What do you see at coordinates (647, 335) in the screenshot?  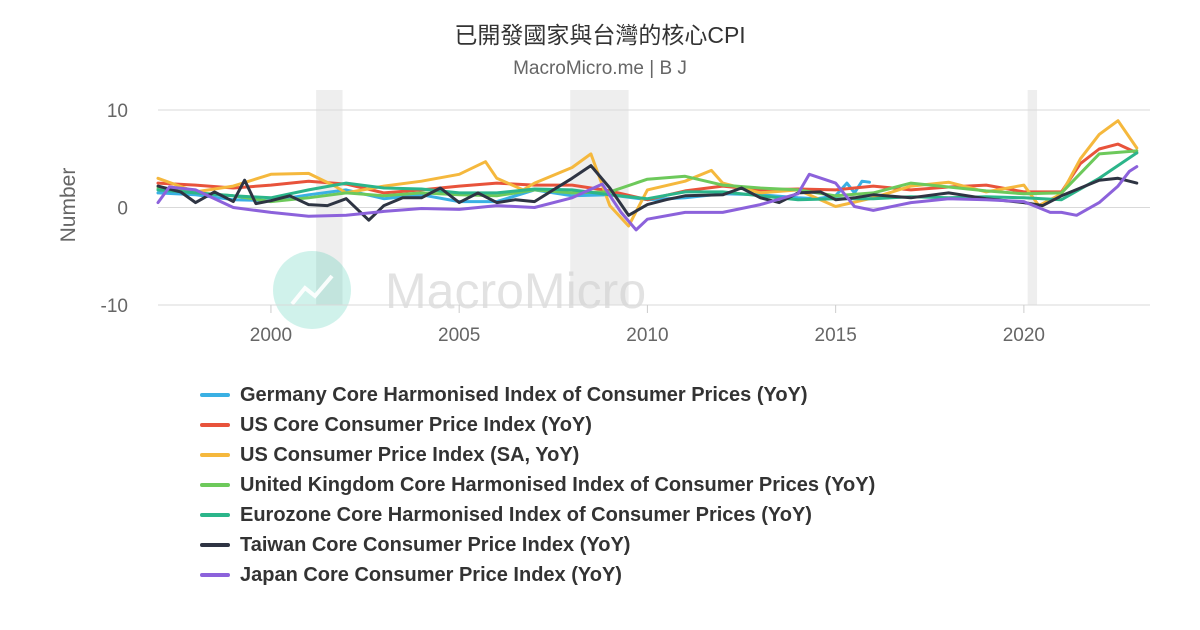 I see `x-tick-label: 2010` at bounding box center [647, 335].